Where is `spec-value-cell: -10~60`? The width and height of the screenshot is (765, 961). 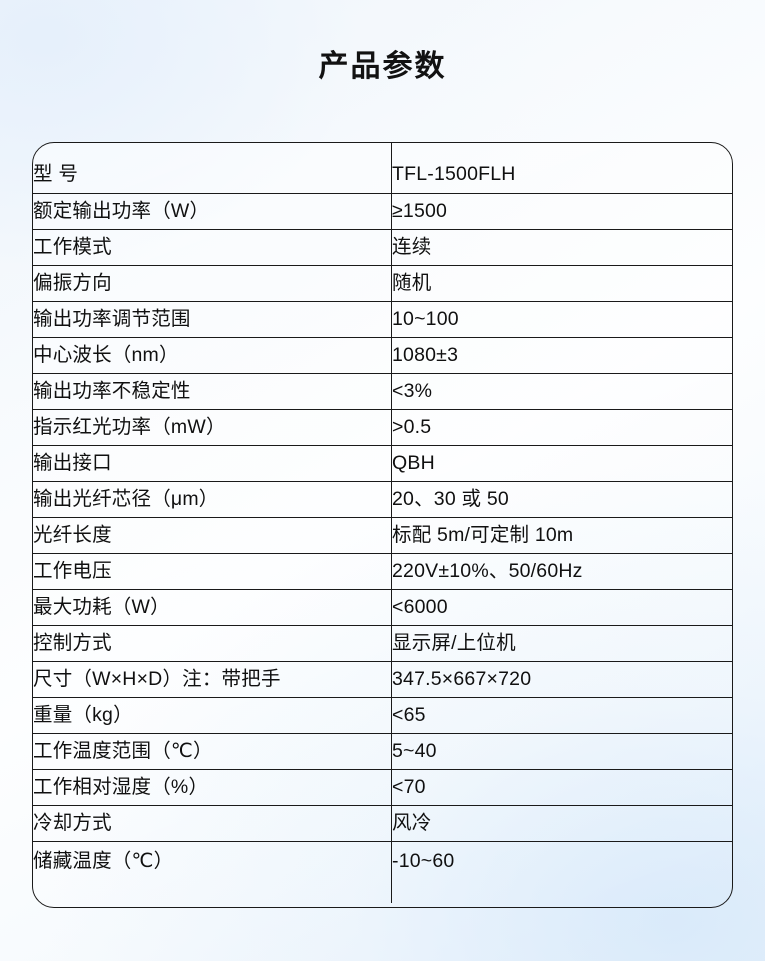
spec-value-cell: -10~60 is located at coordinates (423, 860).